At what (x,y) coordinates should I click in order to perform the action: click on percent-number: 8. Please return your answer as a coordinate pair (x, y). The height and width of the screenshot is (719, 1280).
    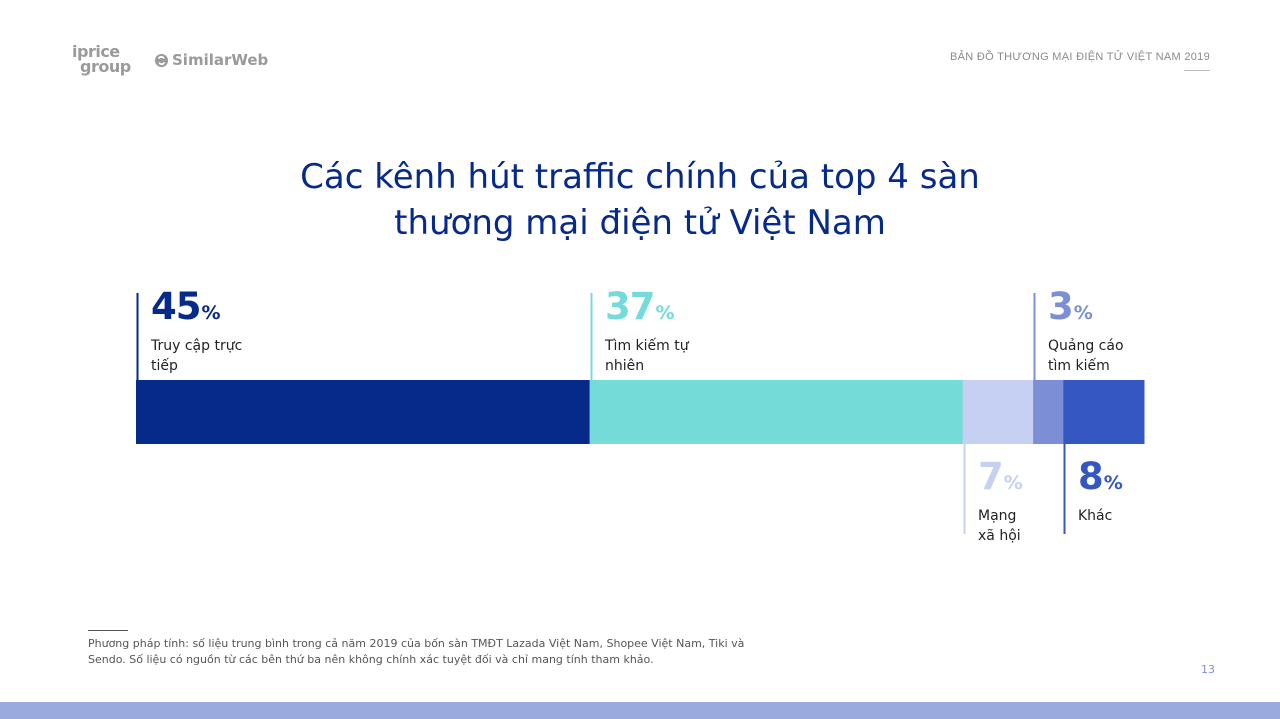
    Looking at the image, I should click on (1091, 476).